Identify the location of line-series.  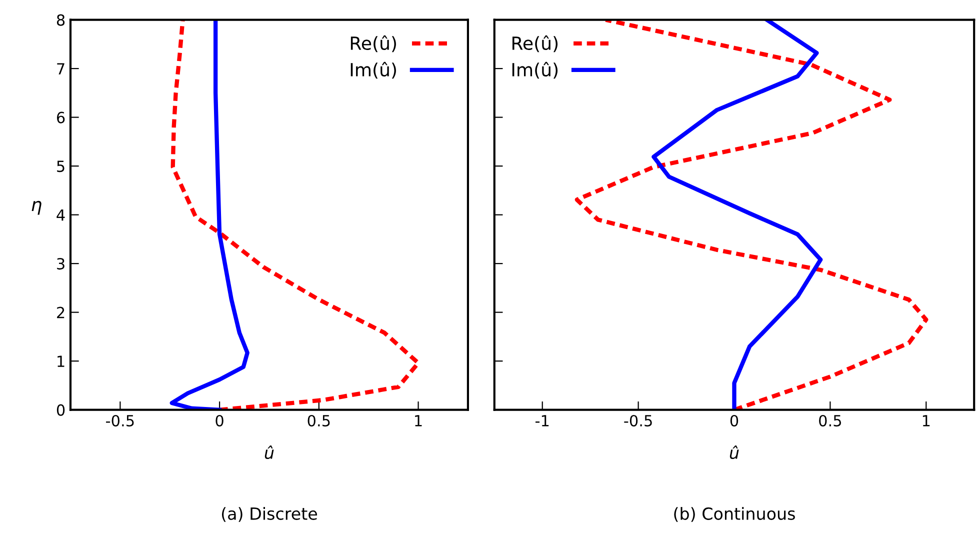
(210, 215).